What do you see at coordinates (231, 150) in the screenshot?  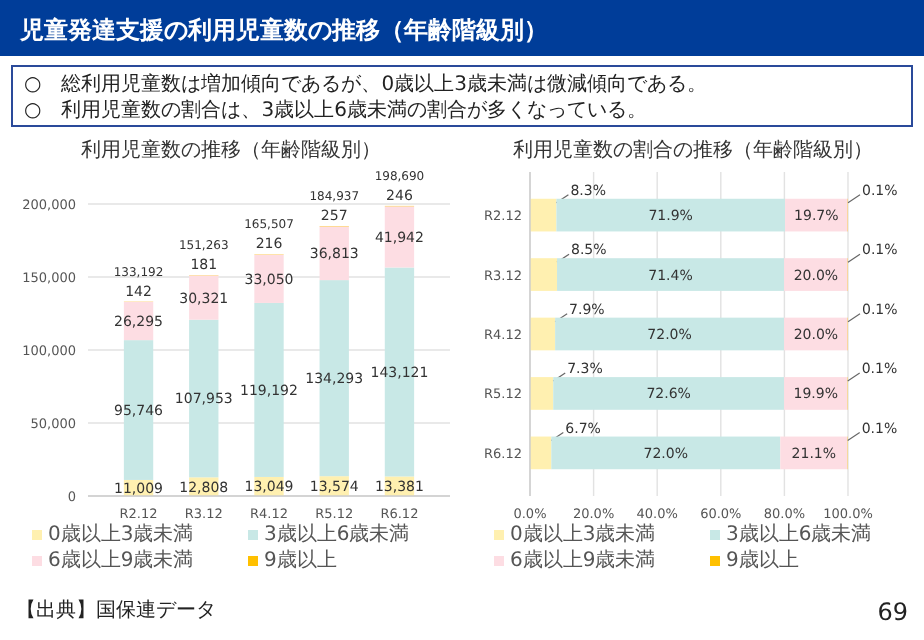 I see `chart-title: 利用児童数の推移（年齢階級別）` at bounding box center [231, 150].